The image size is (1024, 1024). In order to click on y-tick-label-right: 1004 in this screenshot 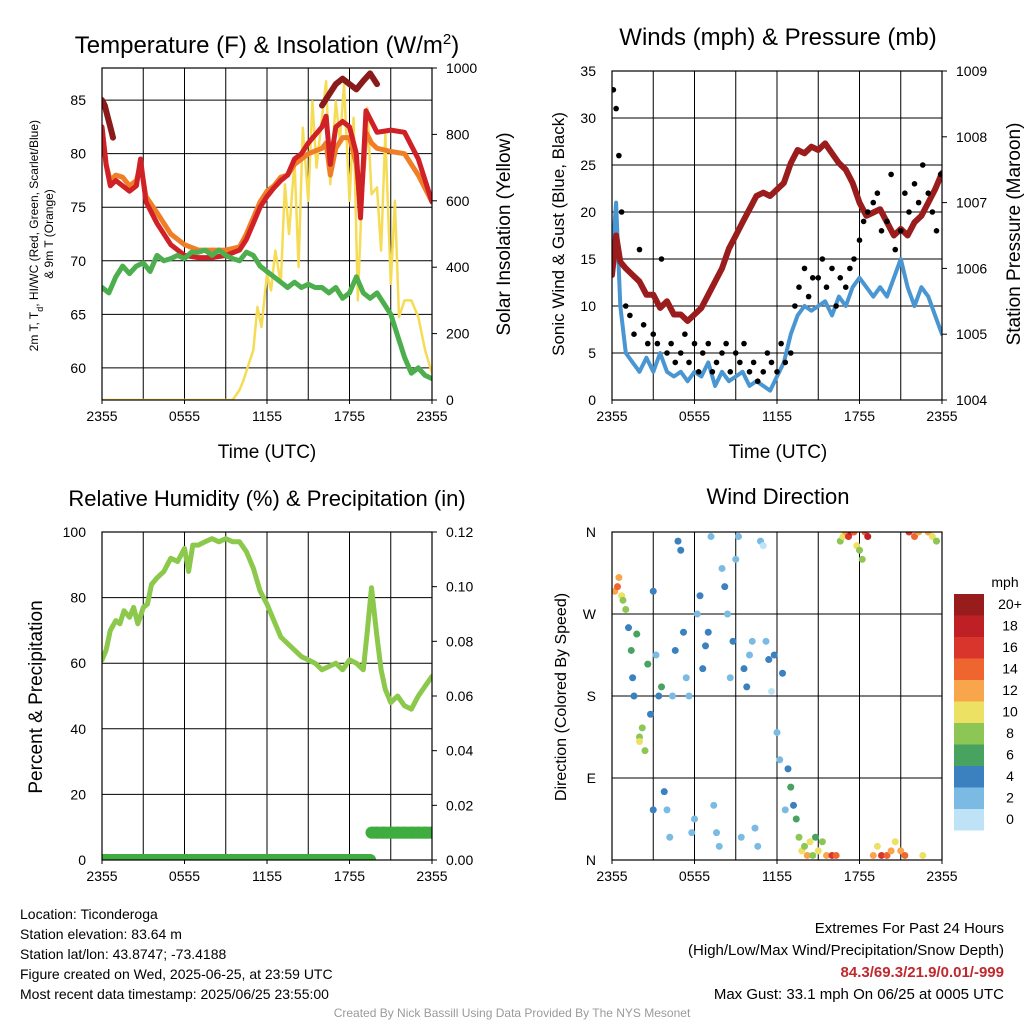, I will do `click(971, 400)`.